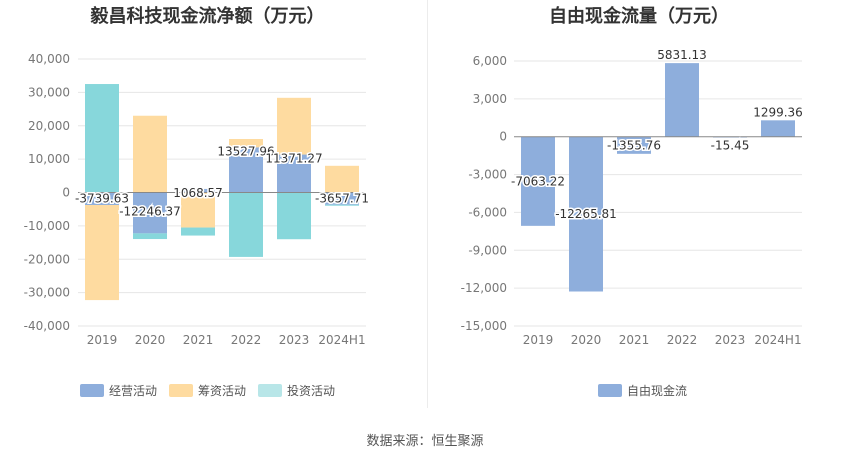 This screenshot has width=850, height=459. What do you see at coordinates (730, 146) in the screenshot?
I see `data-label: -15.45` at bounding box center [730, 146].